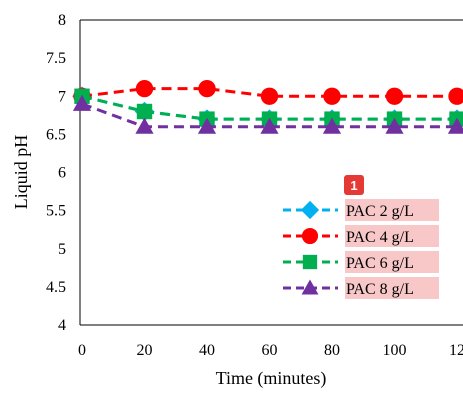 The height and width of the screenshot is (396, 463). I want to click on y-tick-label: 8, so click(62, 20).